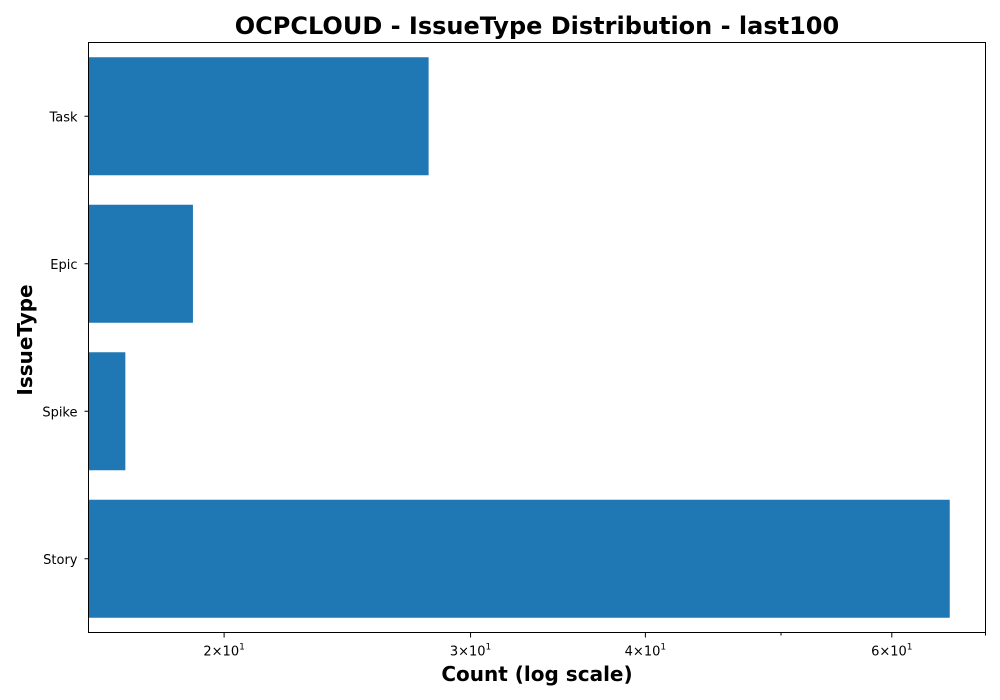  What do you see at coordinates (519, 558) in the screenshot?
I see `bar-story` at bounding box center [519, 558].